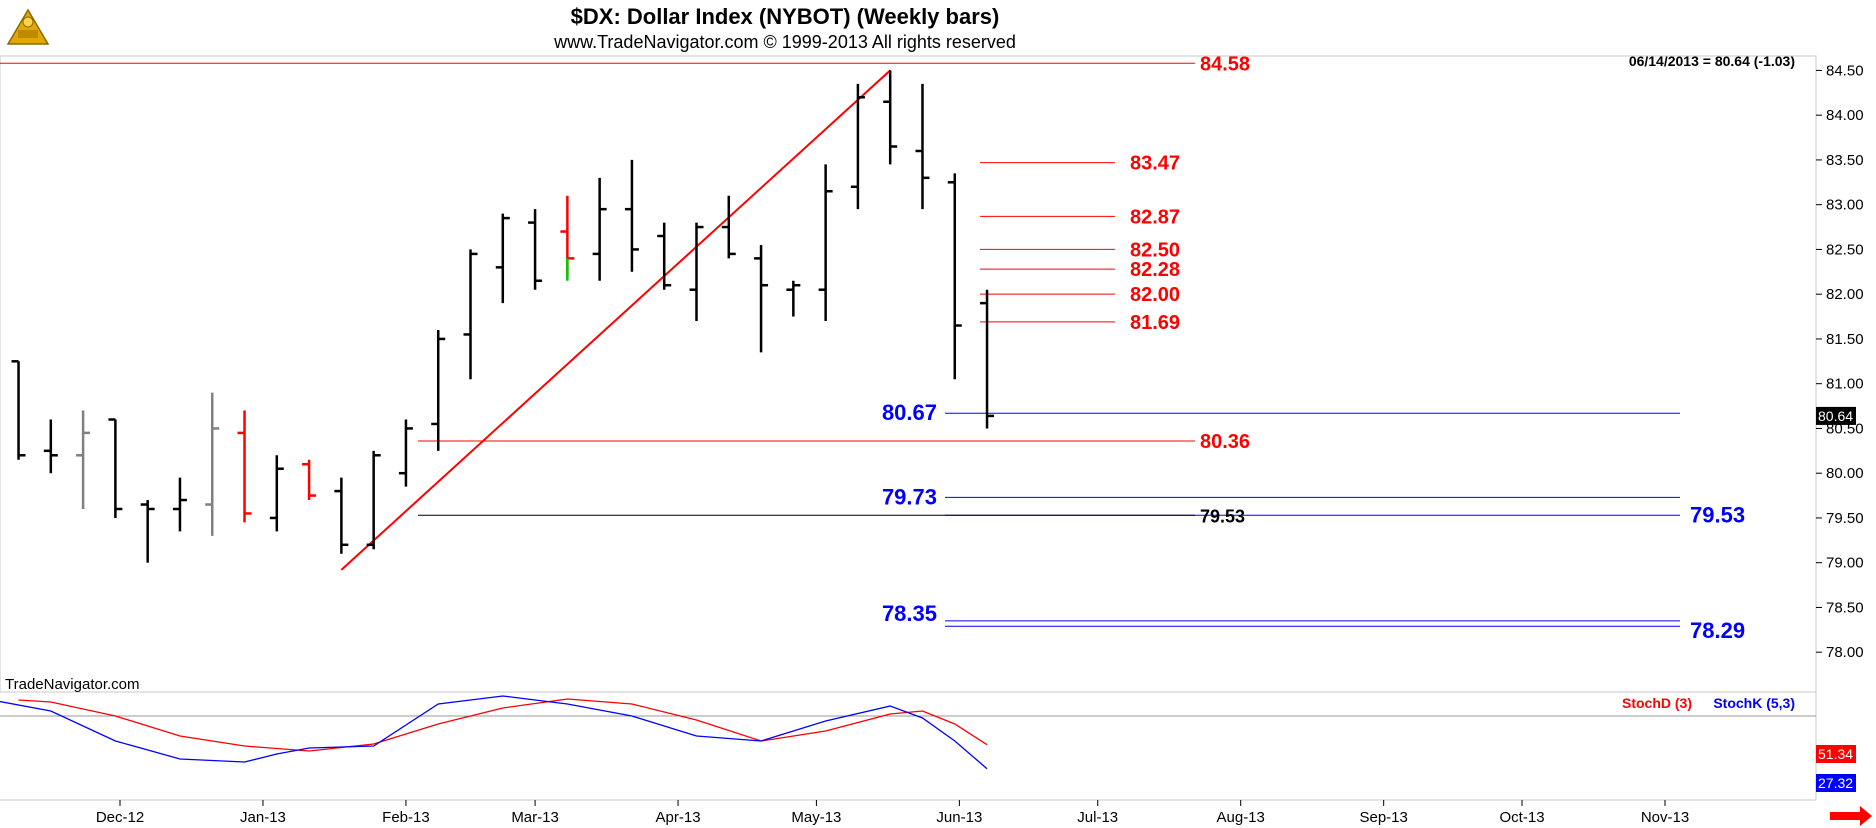 This screenshot has width=1876, height=828. Describe the element at coordinates (1241, 817) in the screenshot. I see `x-tick-label: Aug-13` at that location.